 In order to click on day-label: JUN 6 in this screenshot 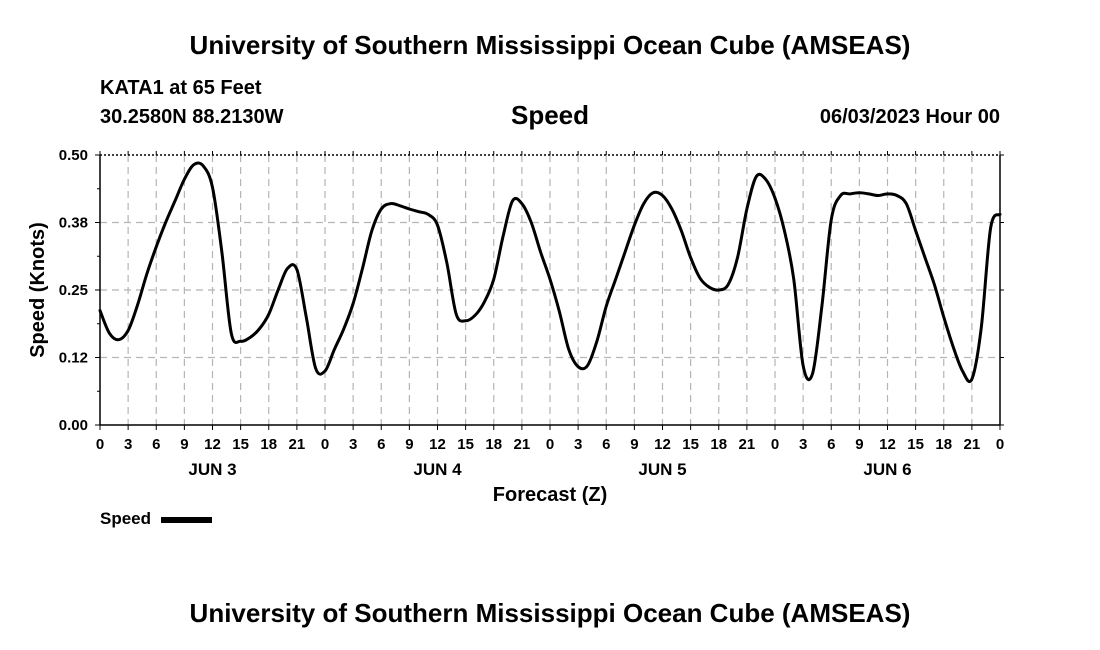, I will do `click(887, 469)`.